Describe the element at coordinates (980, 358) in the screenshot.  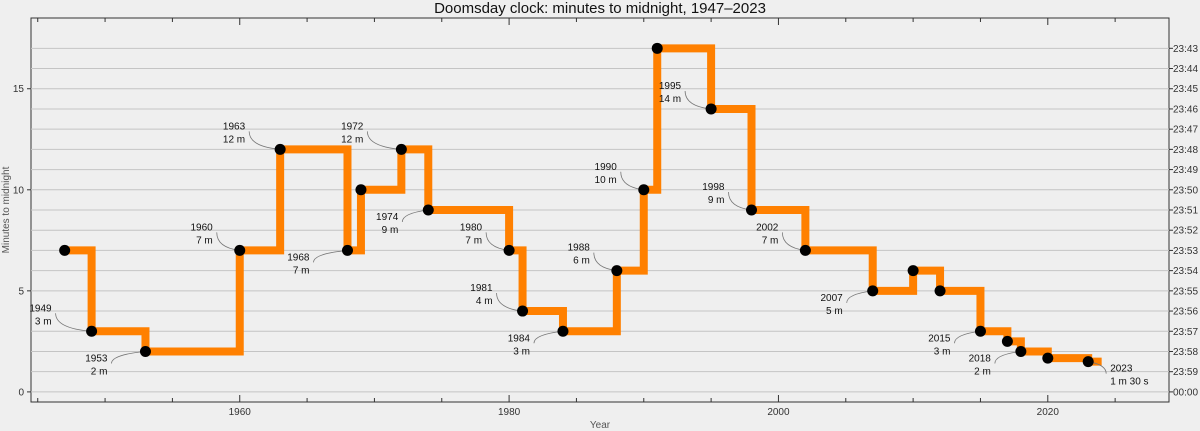
I see `annotation-year: 2018` at that location.